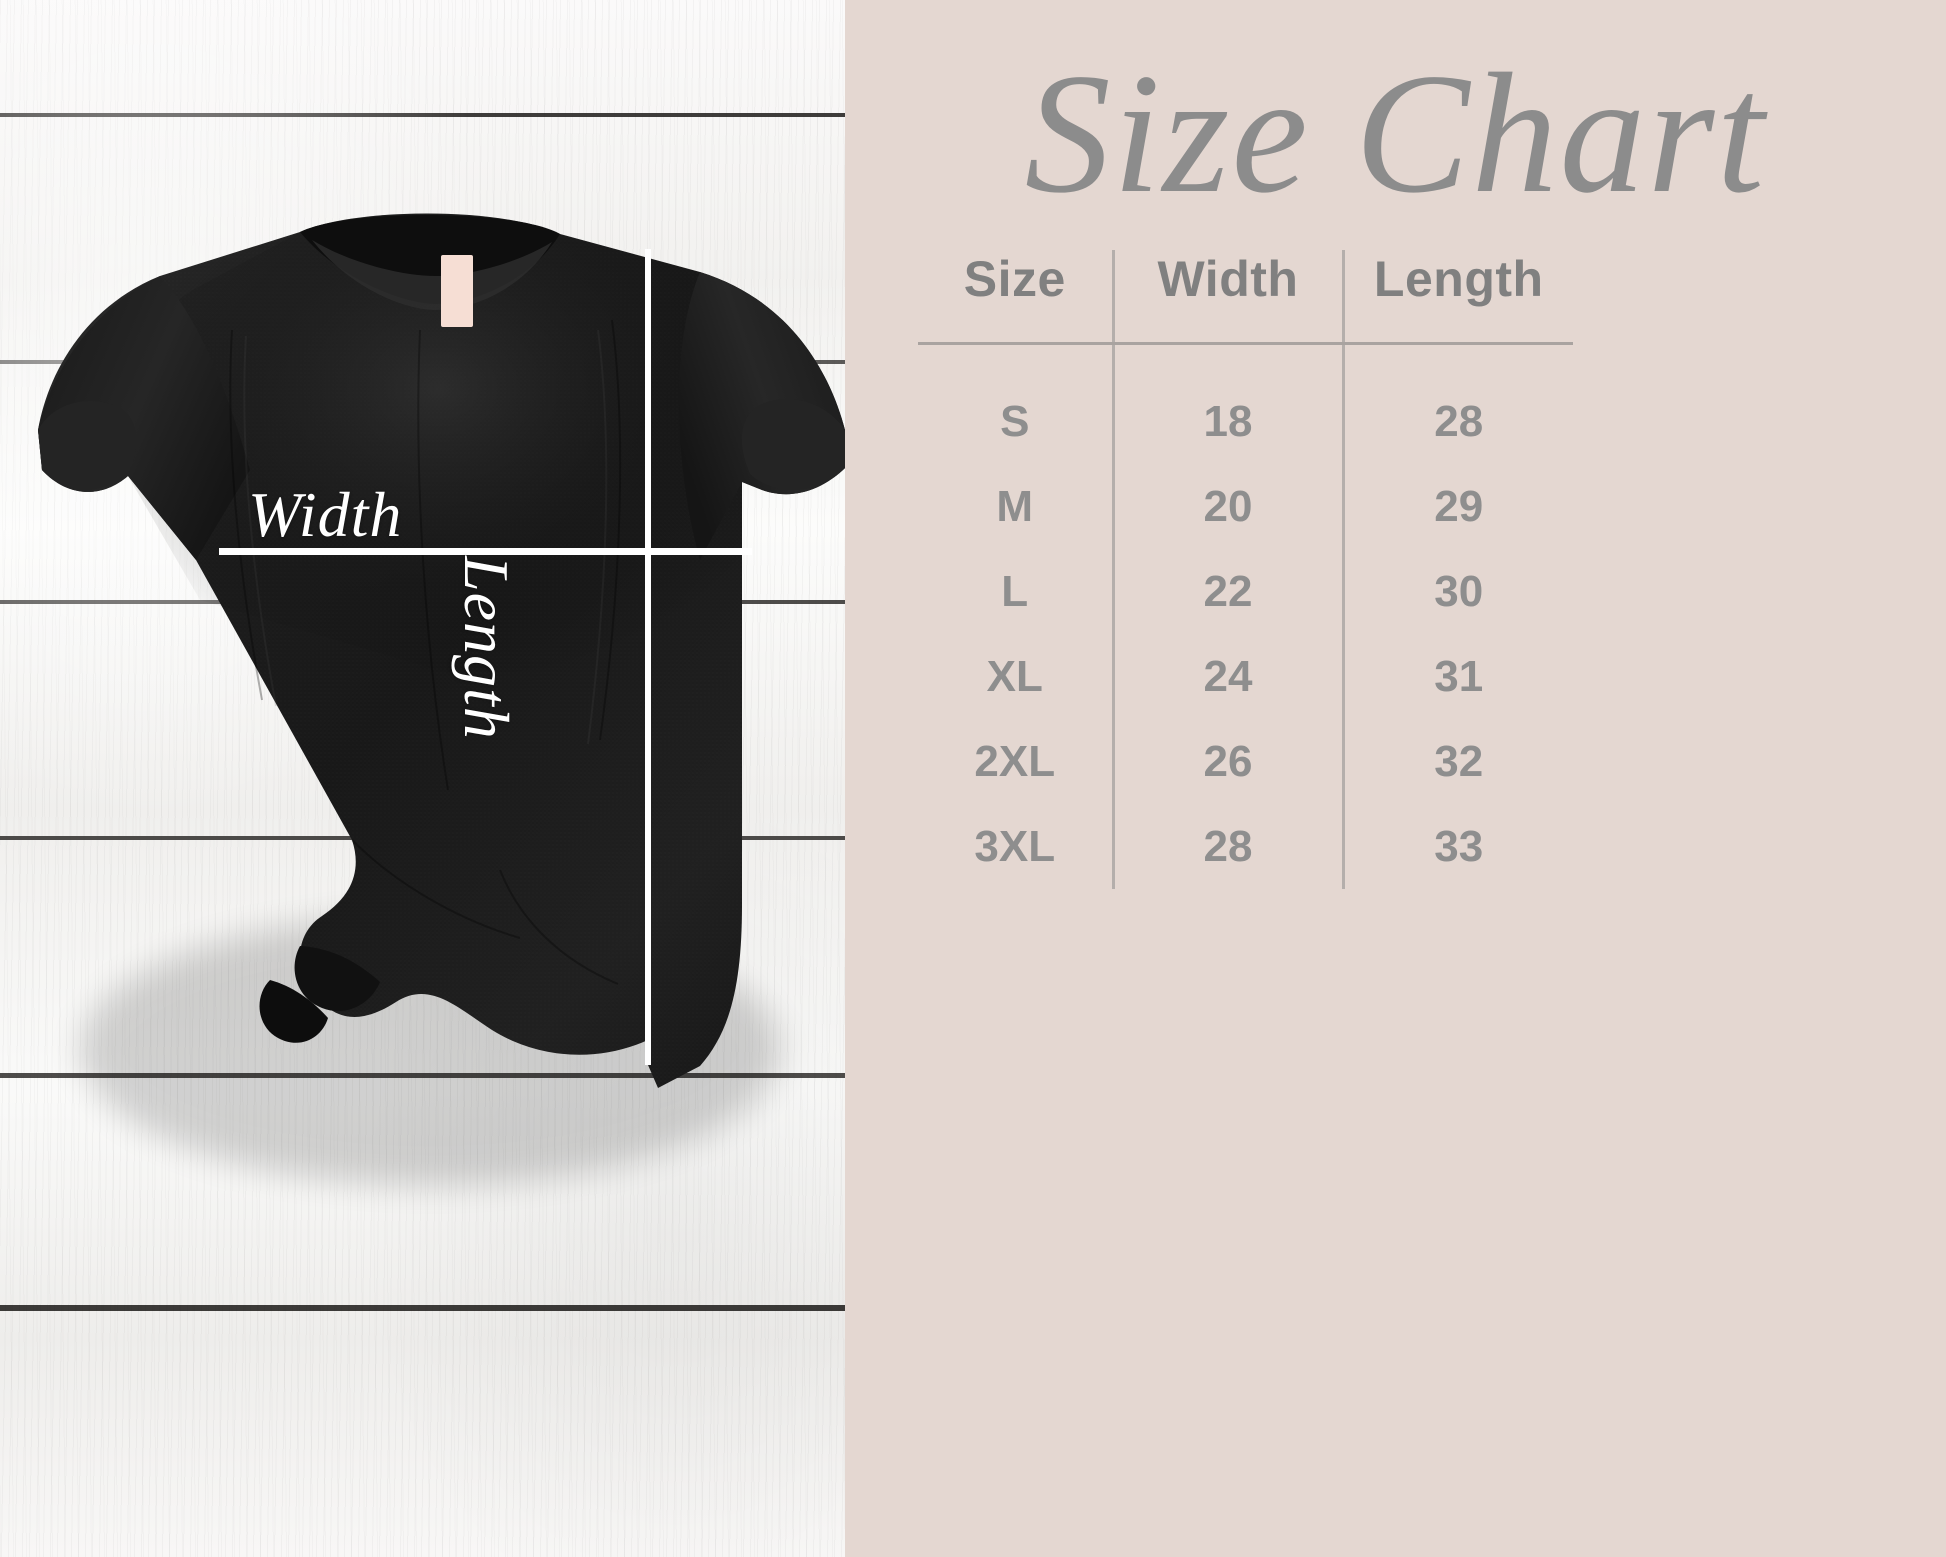 The image size is (1946, 1557). Describe the element at coordinates (1457, 761) in the screenshot. I see `cell-length: 32` at that location.